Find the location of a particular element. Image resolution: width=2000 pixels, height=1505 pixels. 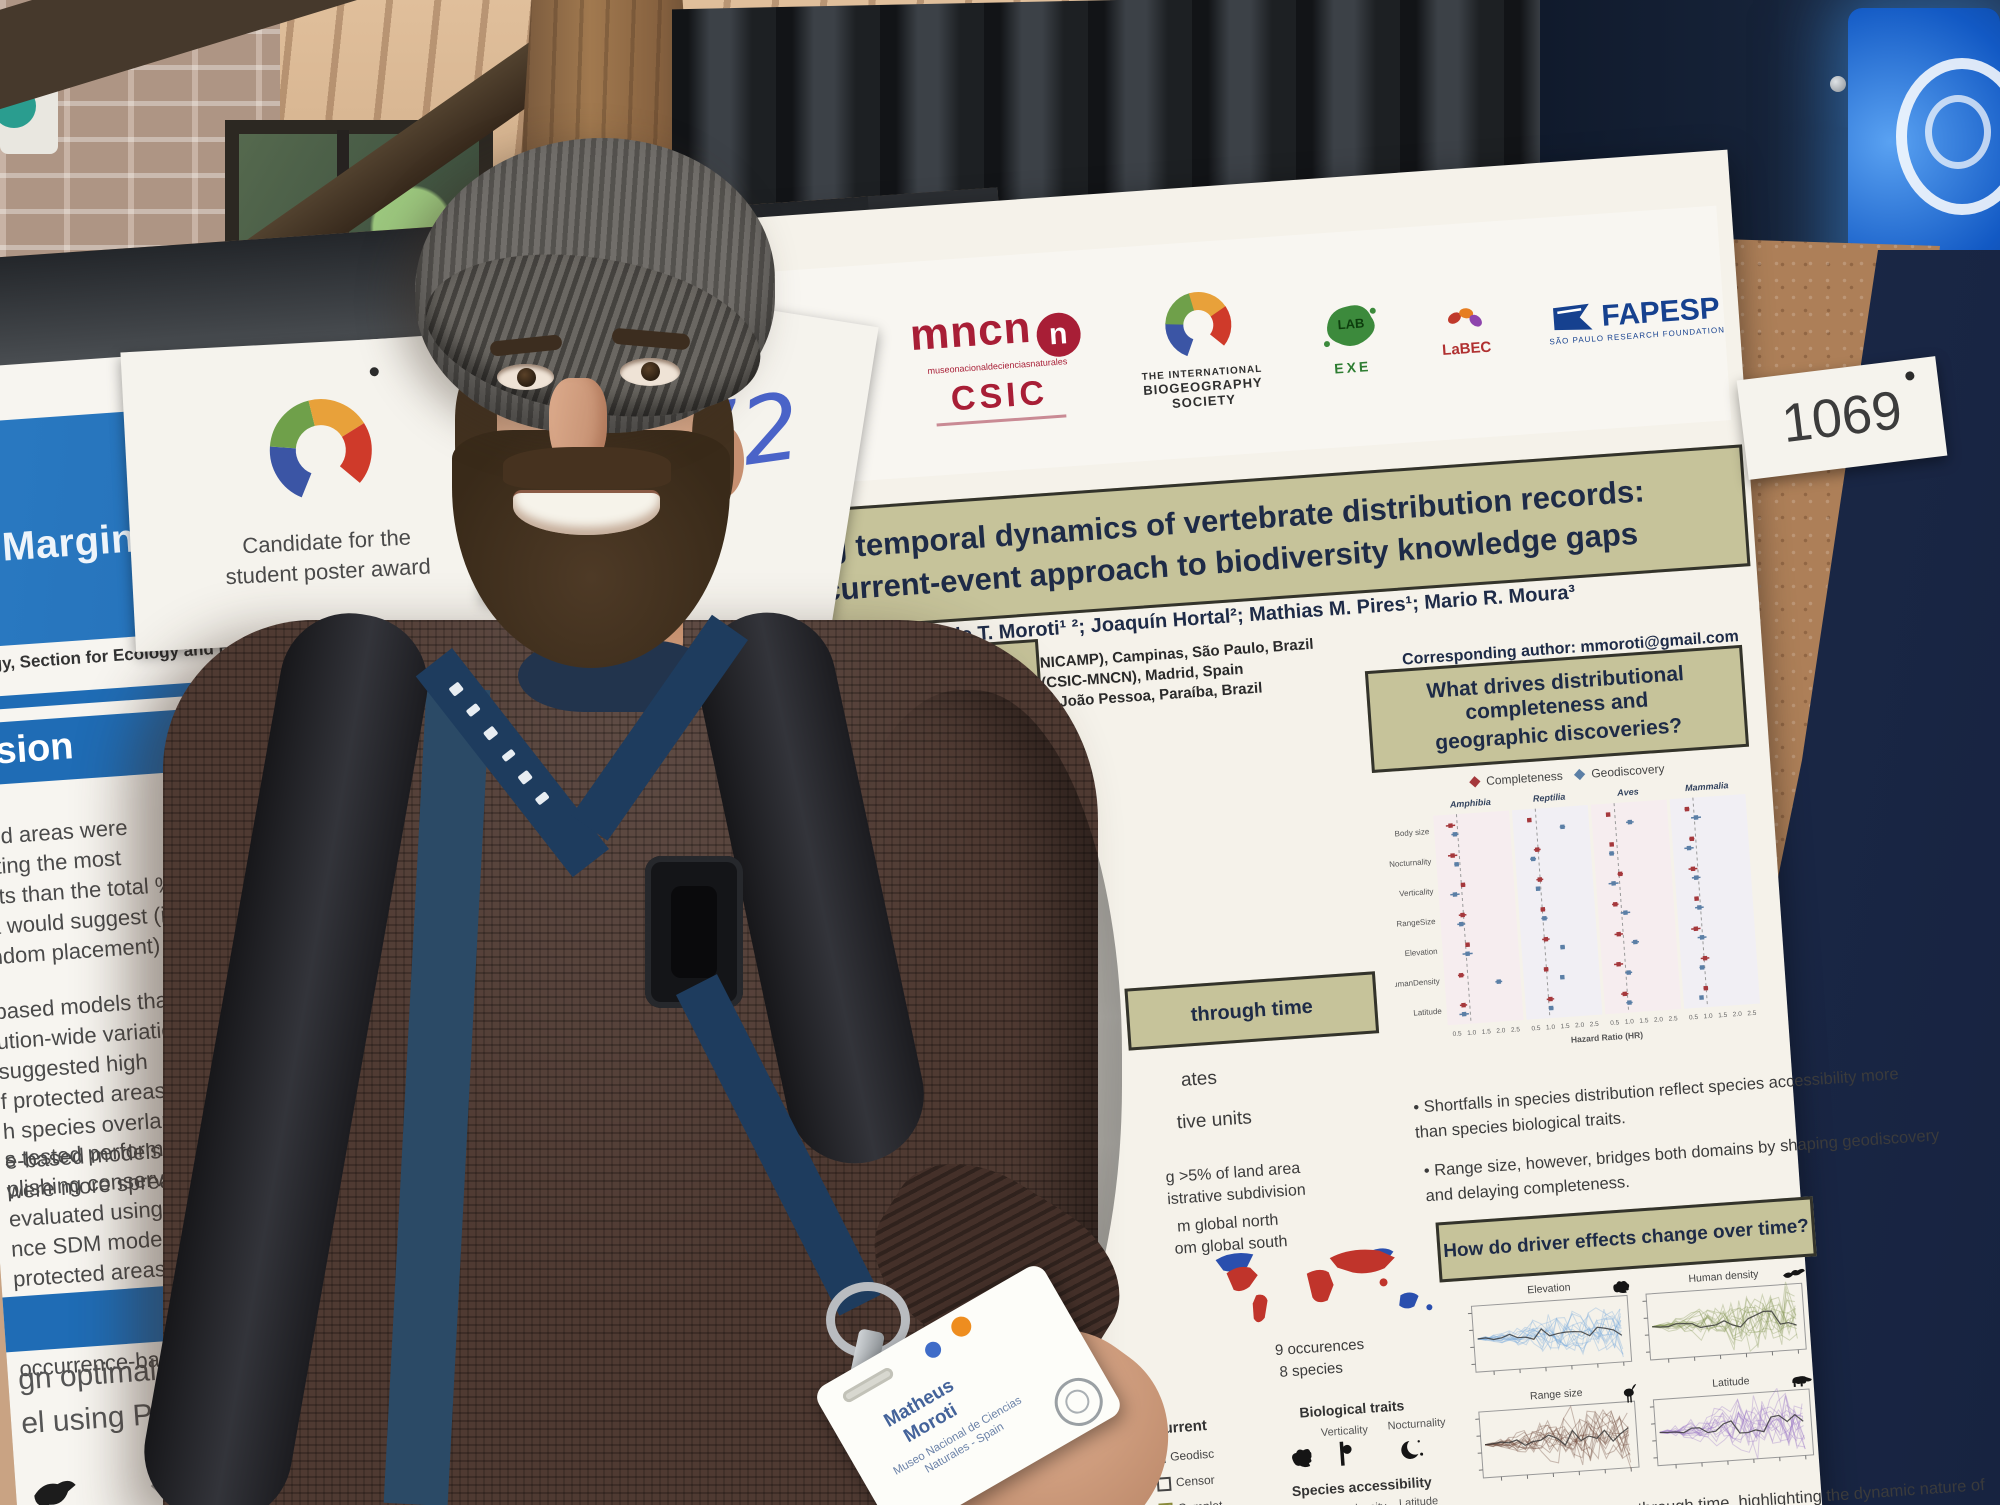

svg-text: LAB is located at coordinates (1351, 323).